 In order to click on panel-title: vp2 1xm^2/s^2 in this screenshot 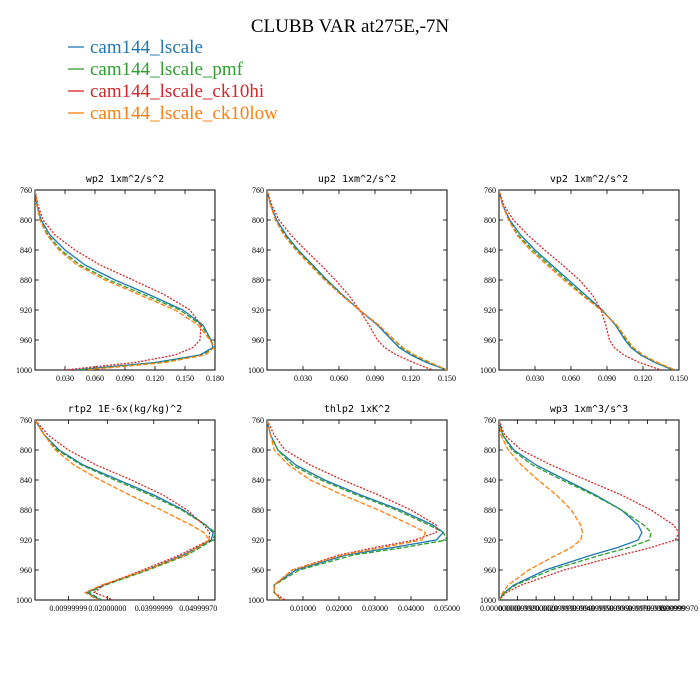, I will do `click(589, 179)`.